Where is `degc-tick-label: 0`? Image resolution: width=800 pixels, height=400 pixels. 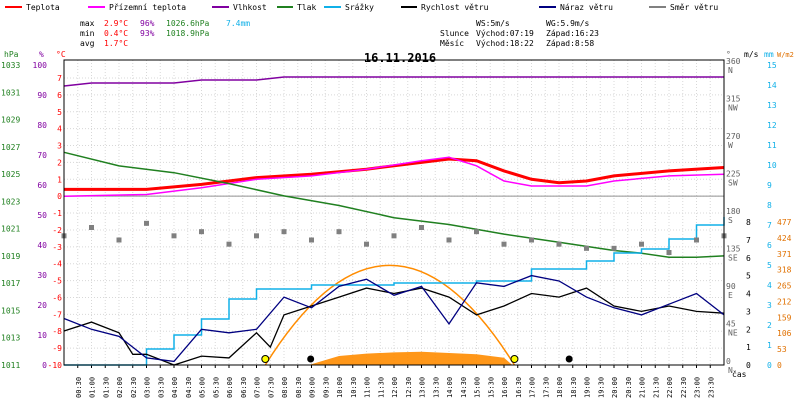
degc-tick-label: 0 is located at coordinates (59, 196).